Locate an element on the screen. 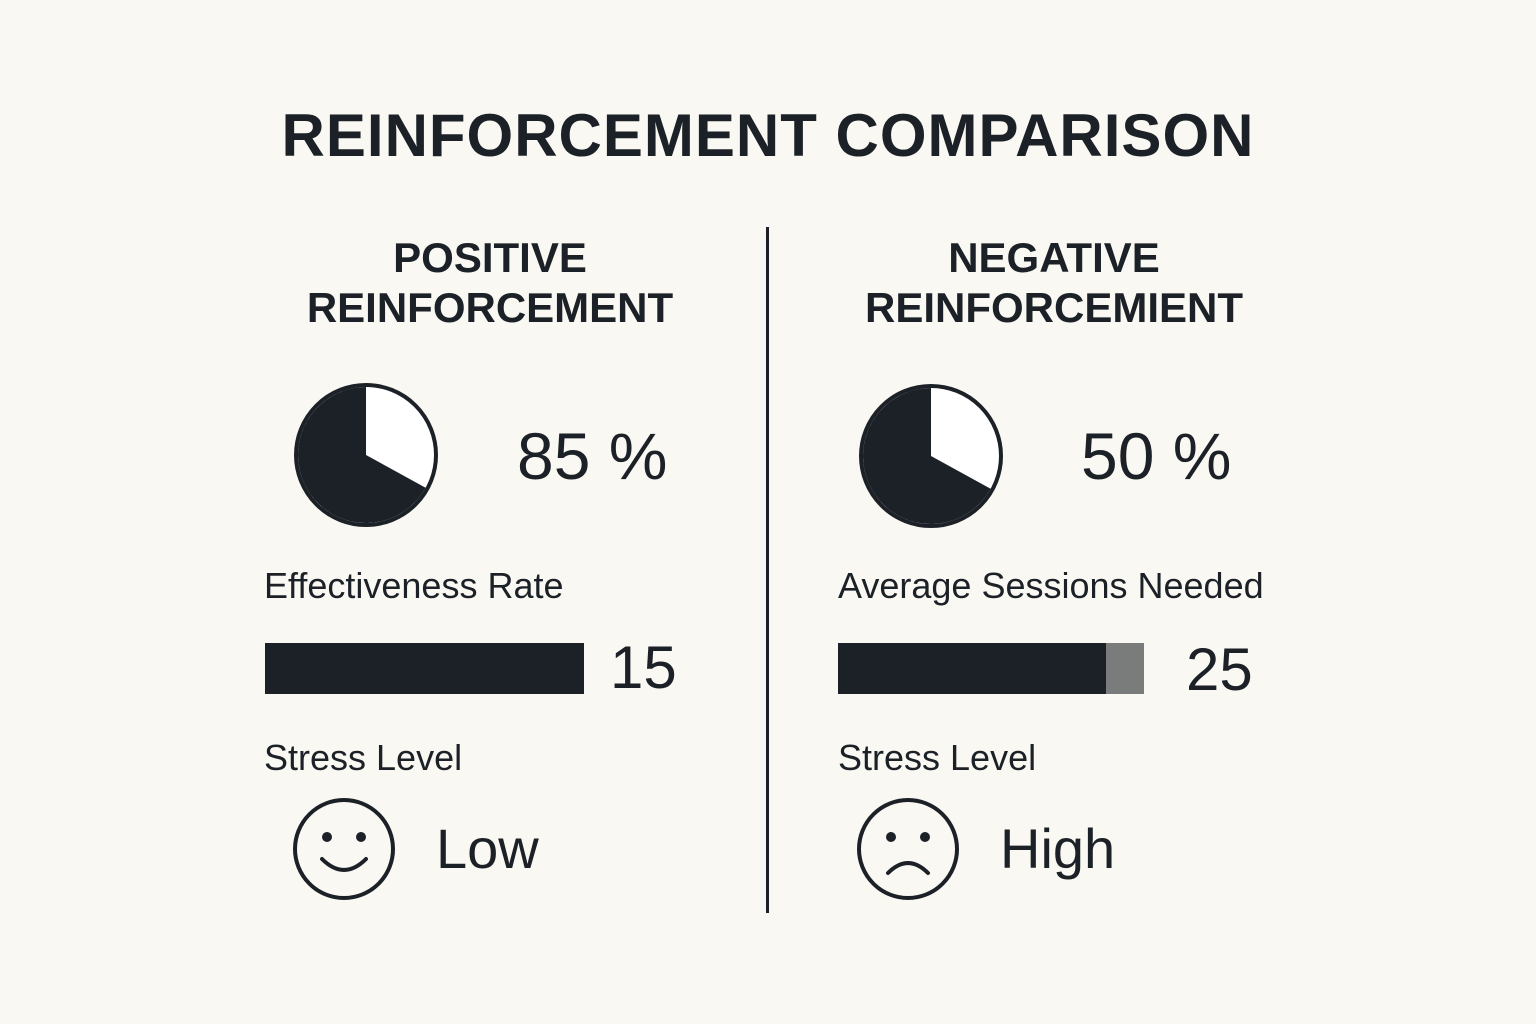 The image size is (1536, 1024). positive-heading-line2: REINFORCEMENT is located at coordinates (490, 307).